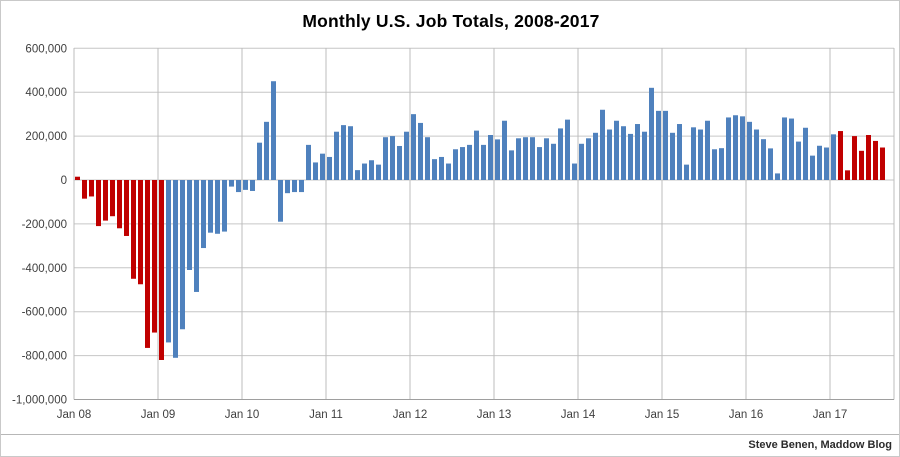 This screenshot has width=900, height=457. Describe the element at coordinates (74, 415) in the screenshot. I see `x-tick-label: Jan 08` at that location.